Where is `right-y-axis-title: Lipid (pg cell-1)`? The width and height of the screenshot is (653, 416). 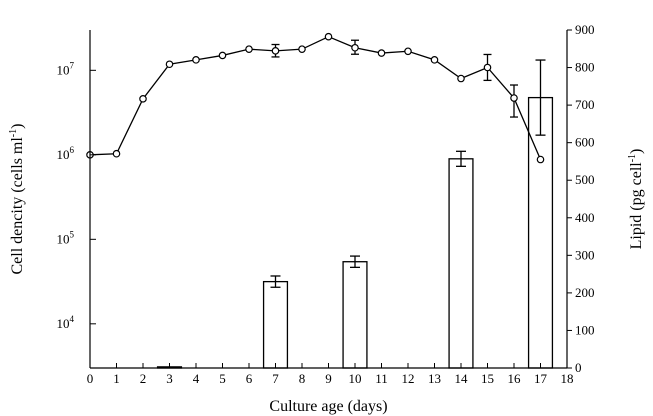
right-y-axis-title: Lipid (pg cell-1) is located at coordinates (636, 199).